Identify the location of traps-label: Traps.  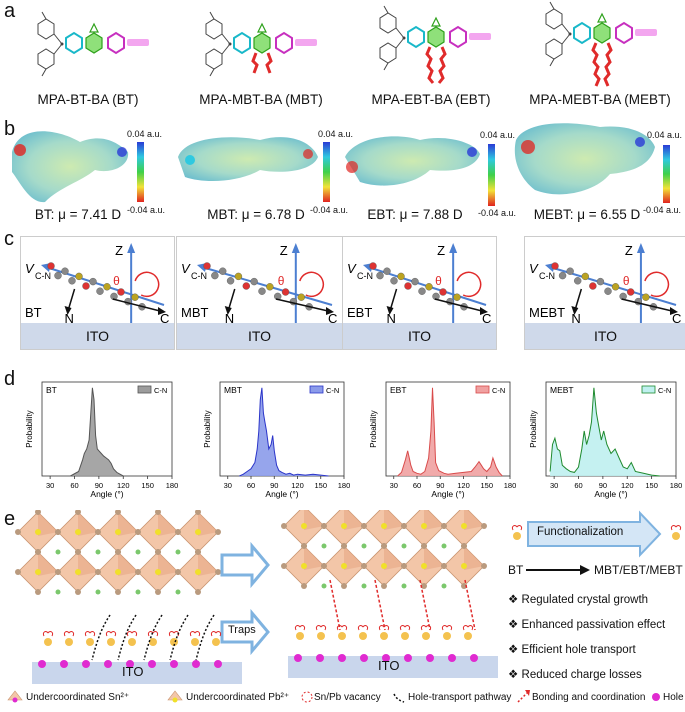
(242, 630).